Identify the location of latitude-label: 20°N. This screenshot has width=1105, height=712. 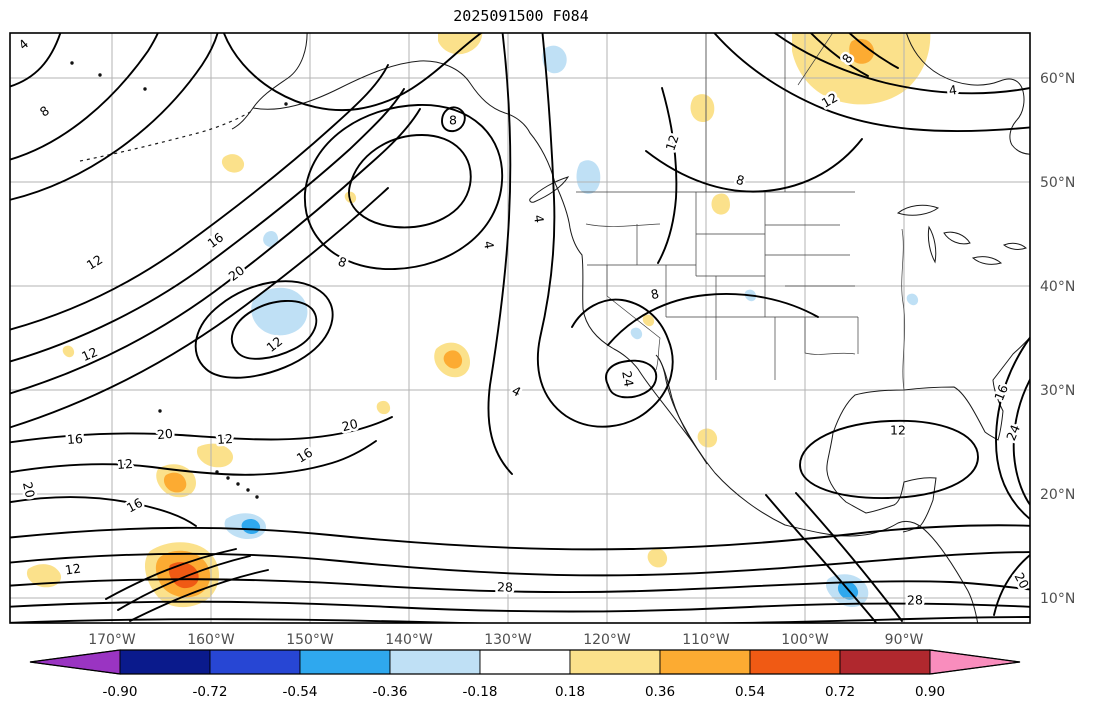
(1057, 495).